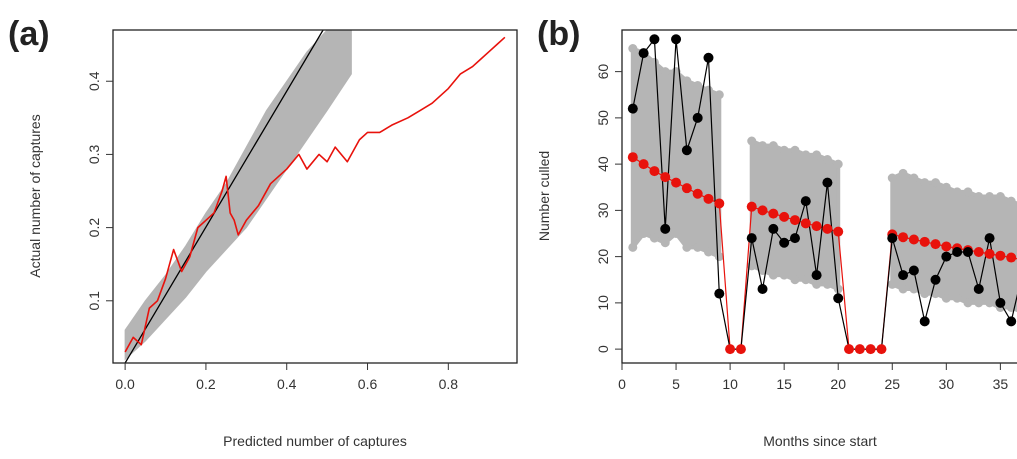  What do you see at coordinates (368, 384) in the screenshot?
I see `panel-a-x-tick-label: 0.6` at bounding box center [368, 384].